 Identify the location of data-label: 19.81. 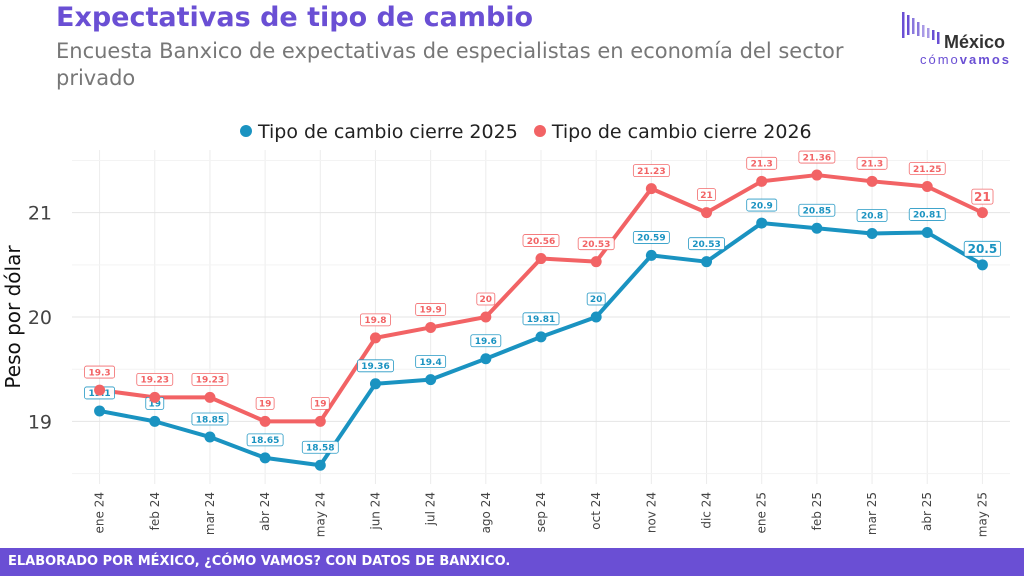
(541, 320).